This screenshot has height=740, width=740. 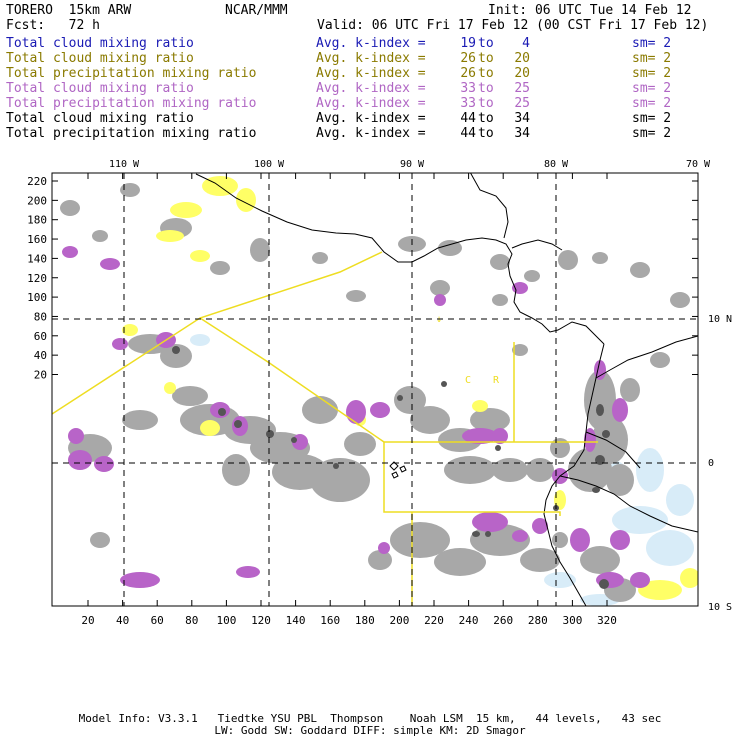 What do you see at coordinates (711, 463) in the screenshot?
I see `latitude-label: 0` at bounding box center [711, 463].